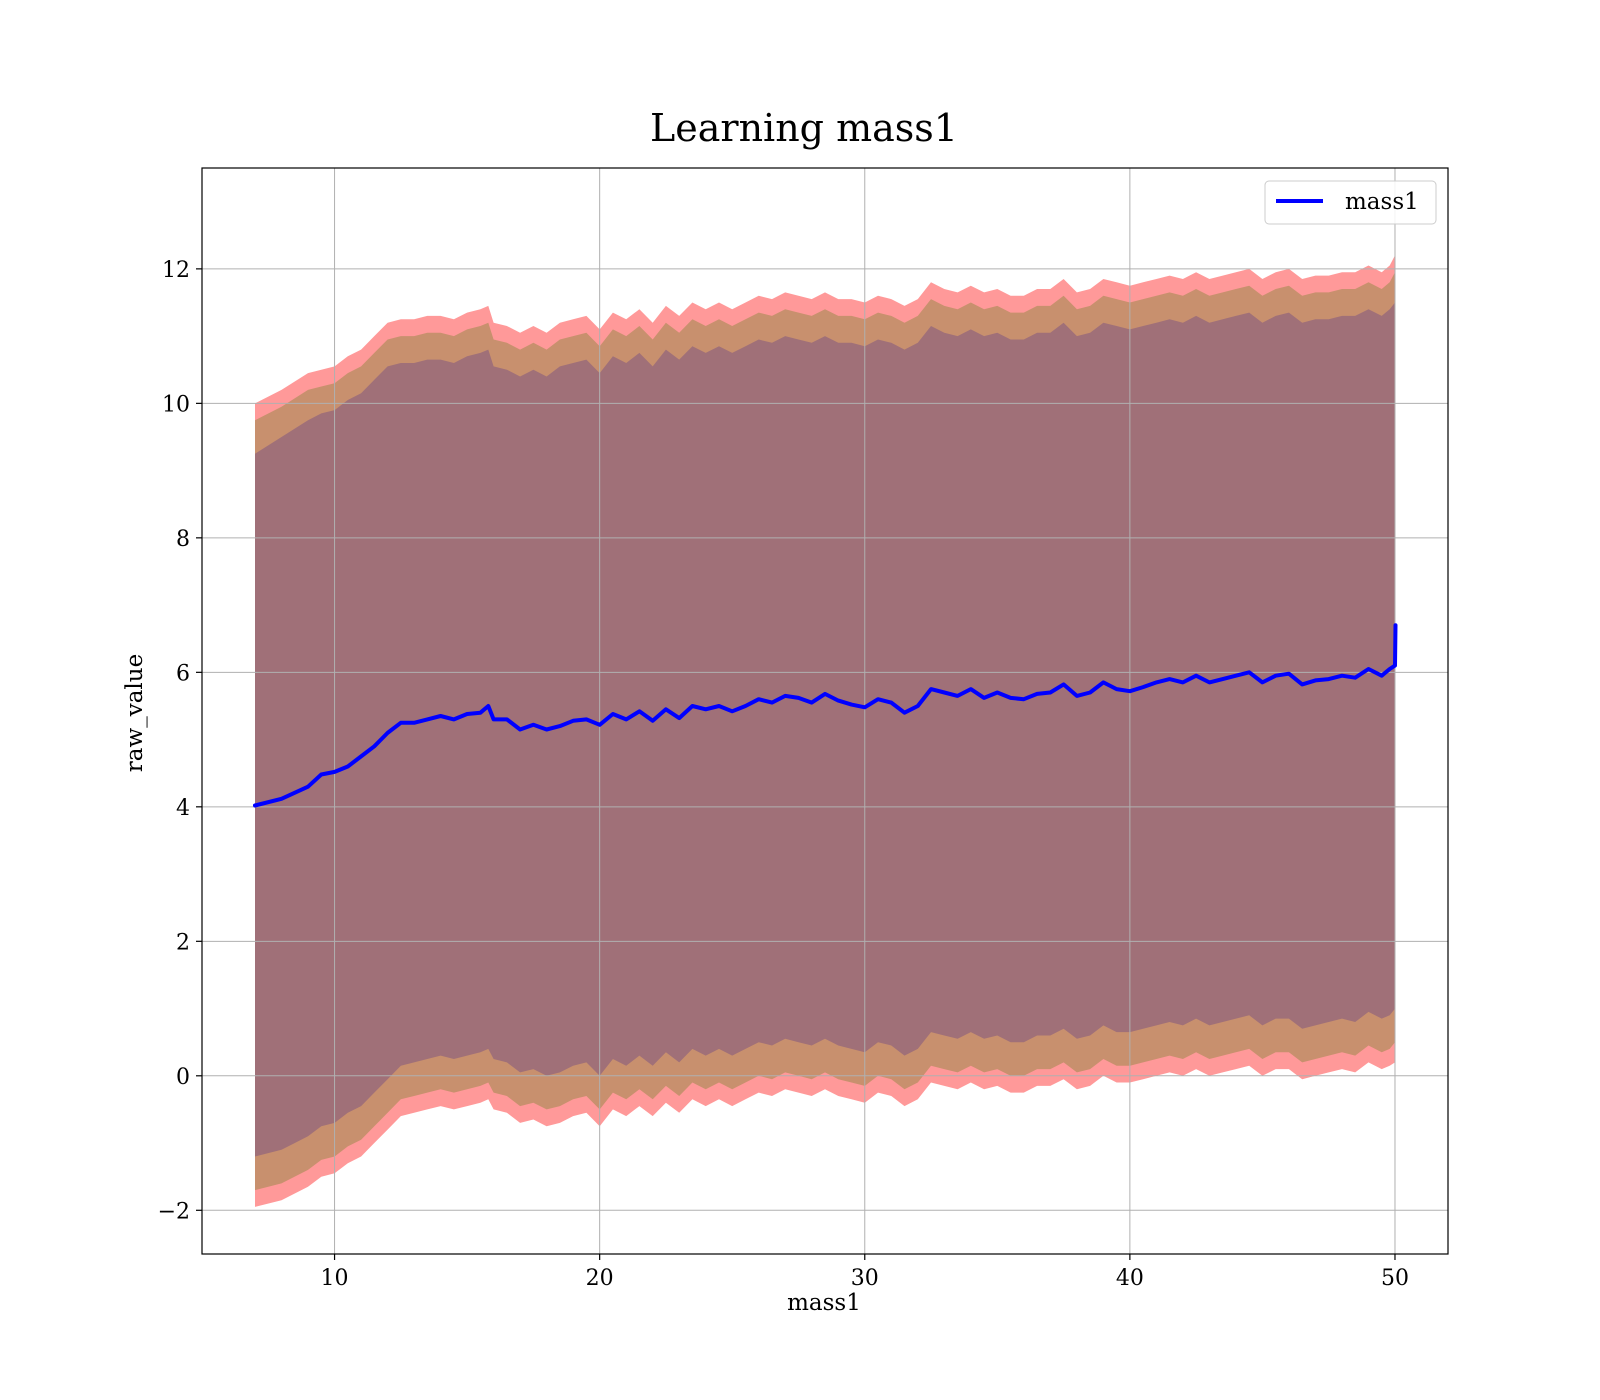  Describe the element at coordinates (183, 539) in the screenshot. I see `y-tick-label: 8` at that location.